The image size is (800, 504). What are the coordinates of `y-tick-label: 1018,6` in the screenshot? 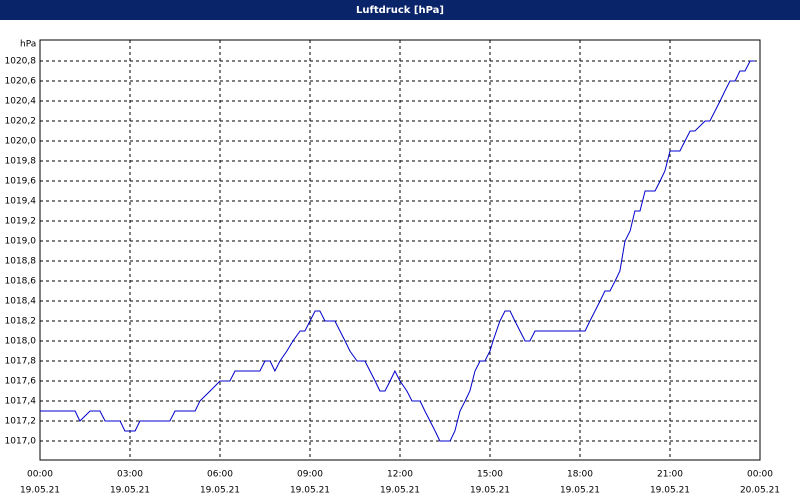 It's located at (21, 282).